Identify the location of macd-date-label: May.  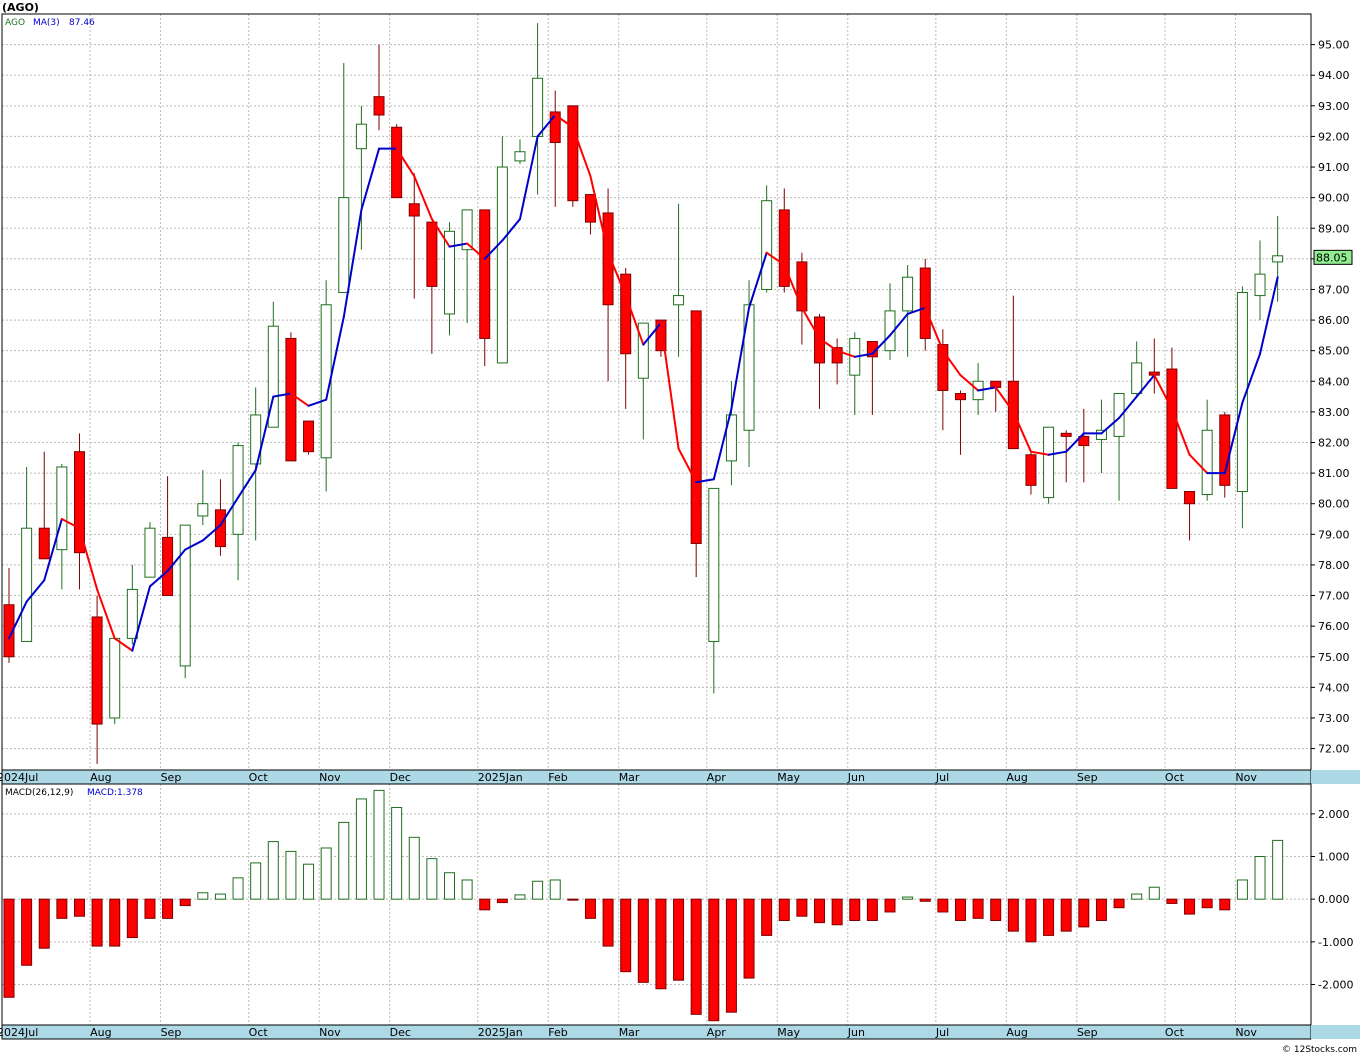
(788, 1032).